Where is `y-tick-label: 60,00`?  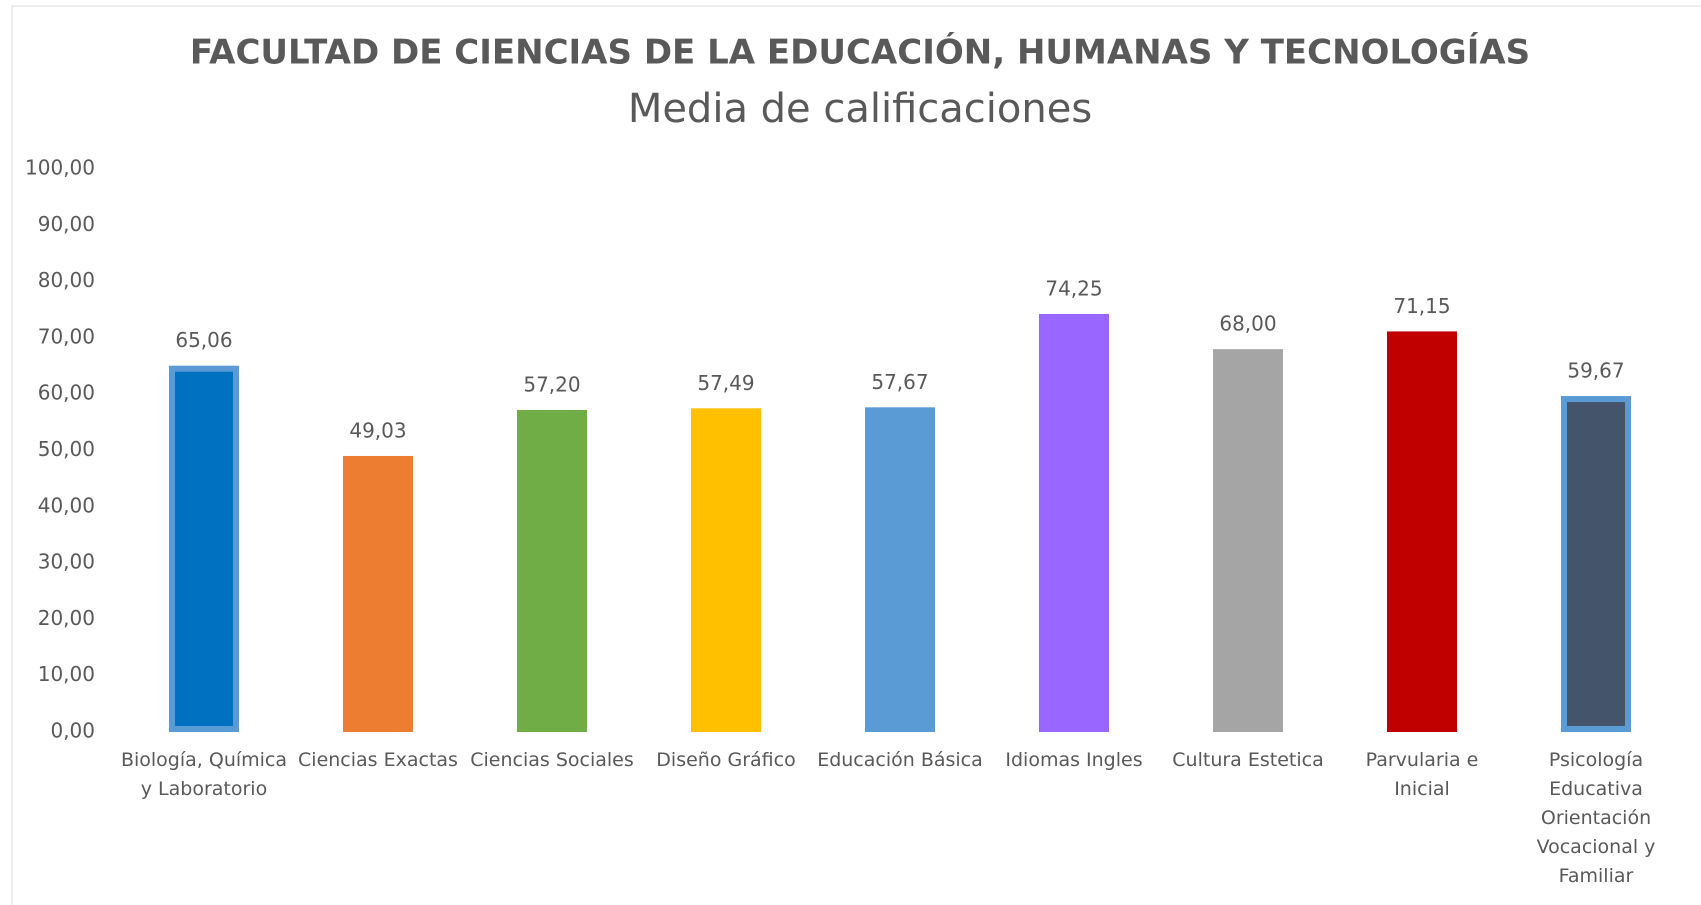
y-tick-label: 60,00 is located at coordinates (66, 393).